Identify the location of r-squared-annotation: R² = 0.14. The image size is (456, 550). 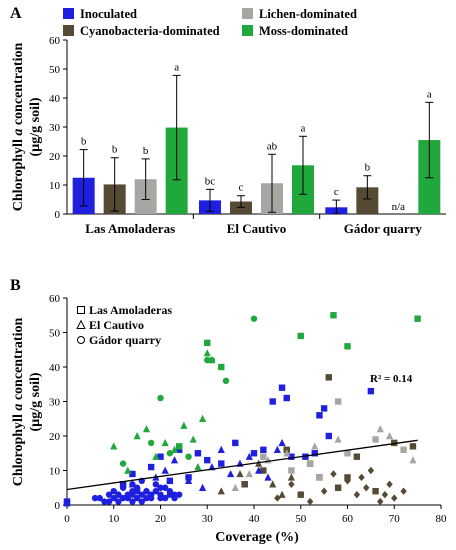
(391, 379).